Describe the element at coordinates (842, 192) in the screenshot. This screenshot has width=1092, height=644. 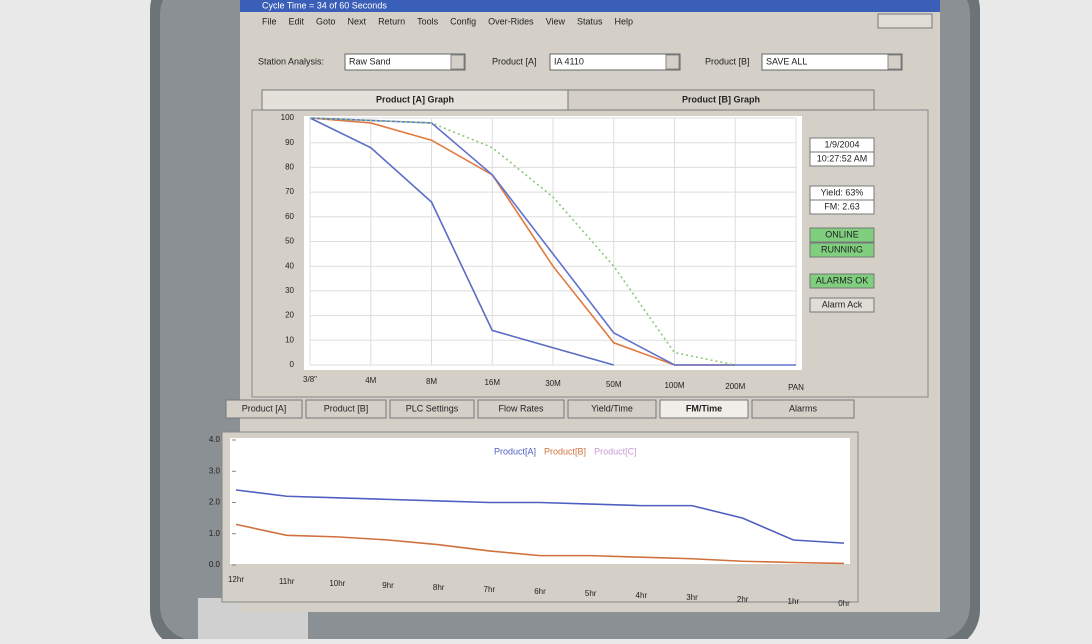
I see `status-text: Yield: 63%` at that location.